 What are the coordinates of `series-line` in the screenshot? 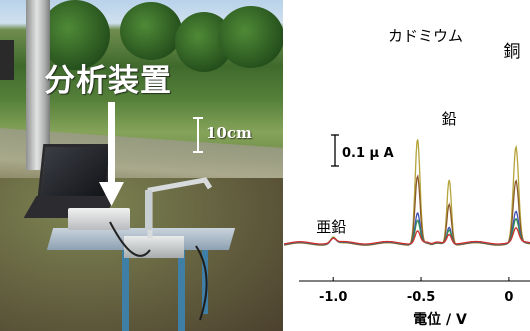 It's located at (407, 236).